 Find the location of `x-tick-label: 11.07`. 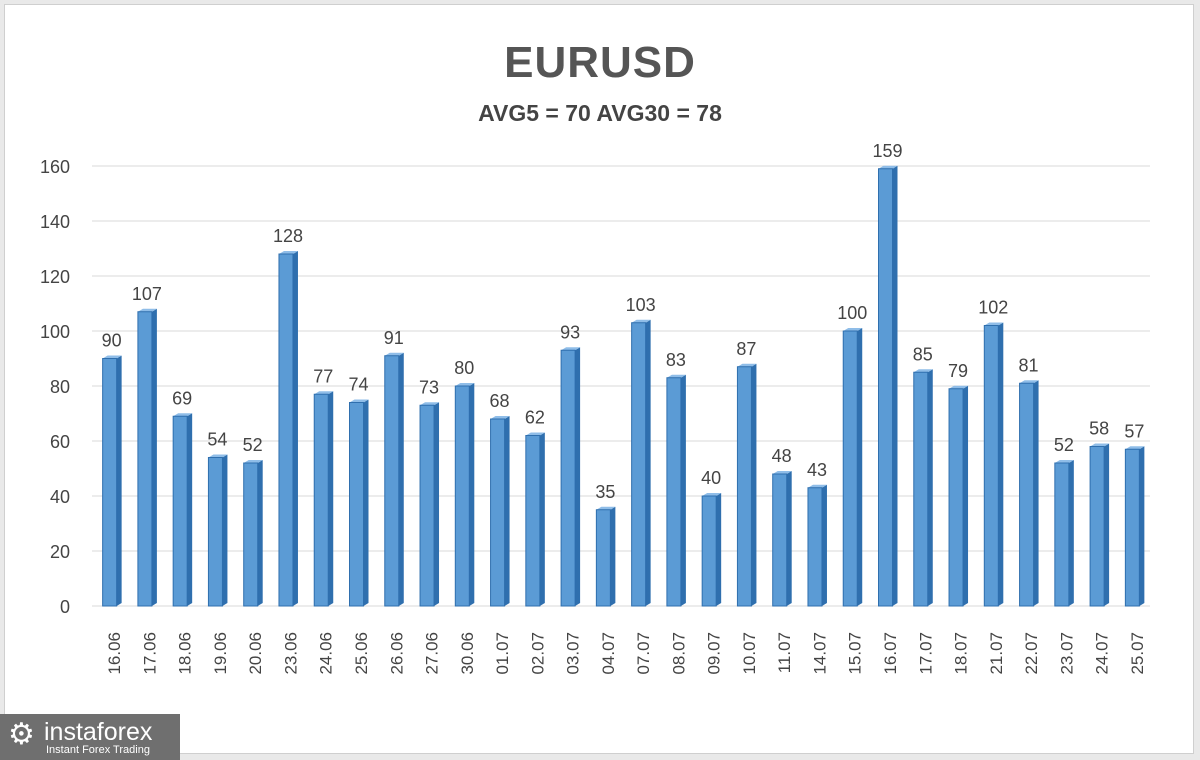

x-tick-label: 11.07 is located at coordinates (784, 652).